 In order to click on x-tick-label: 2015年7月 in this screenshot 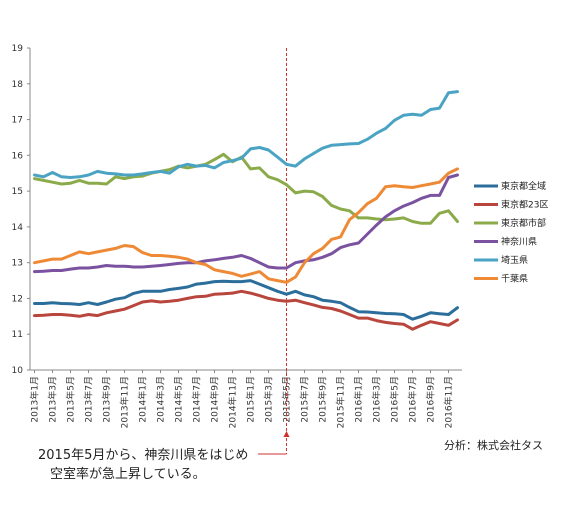, I will do `click(305, 399)`.